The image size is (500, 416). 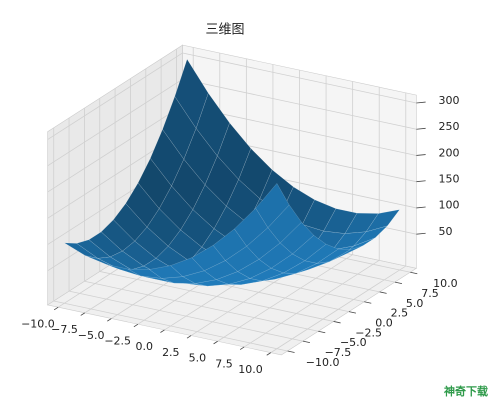 I want to click on y-tick-label: 5.0, so click(x=415, y=303).